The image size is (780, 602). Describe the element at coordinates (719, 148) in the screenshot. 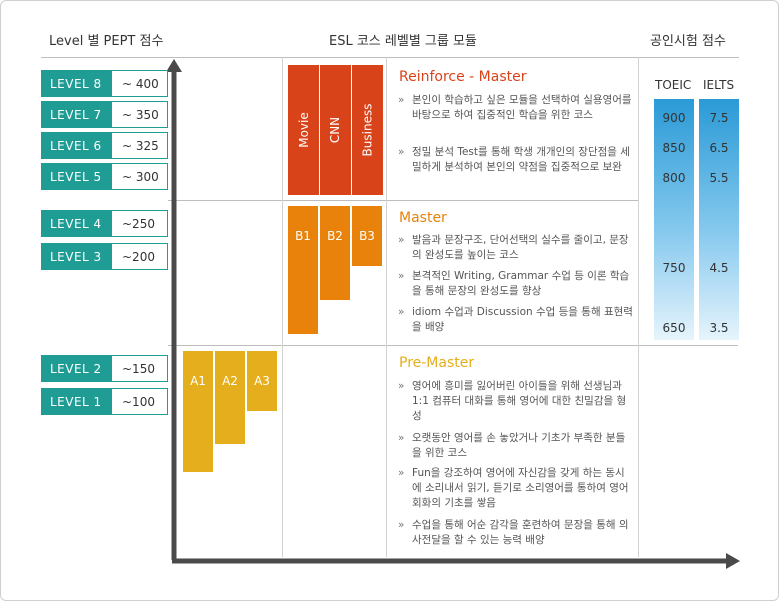

I see `ielts-value: 6.5` at that location.